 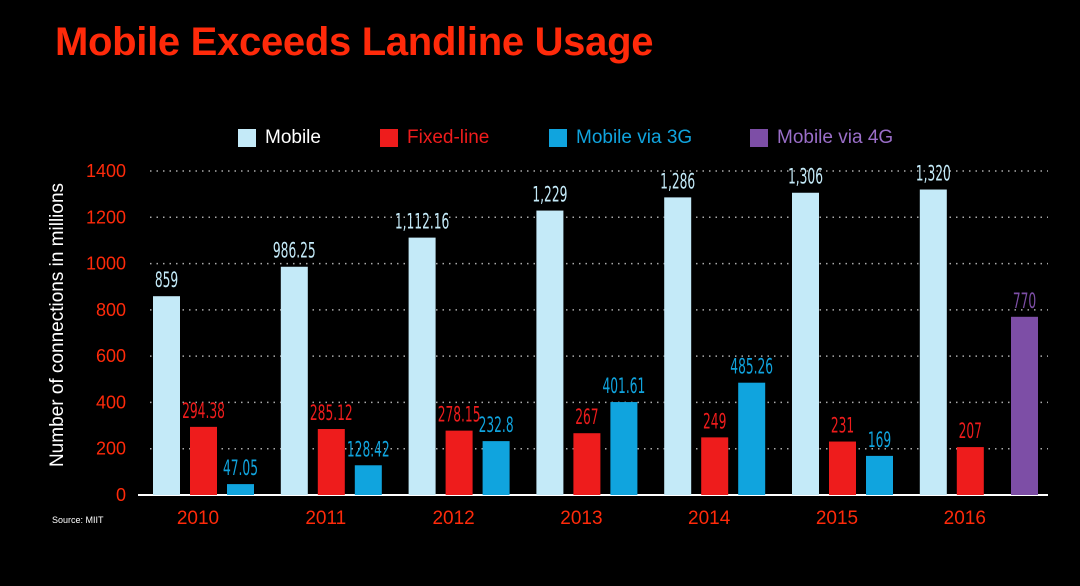 What do you see at coordinates (970, 432) in the screenshot?
I see `data-label: 207` at bounding box center [970, 432].